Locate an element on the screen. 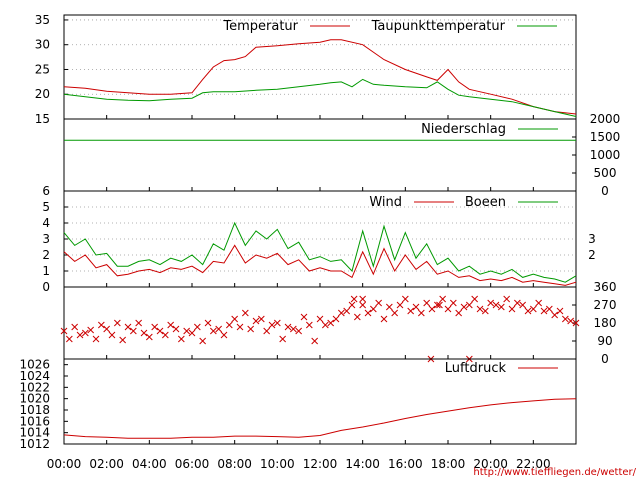  legend-label-wind: Wind is located at coordinates (385, 202).